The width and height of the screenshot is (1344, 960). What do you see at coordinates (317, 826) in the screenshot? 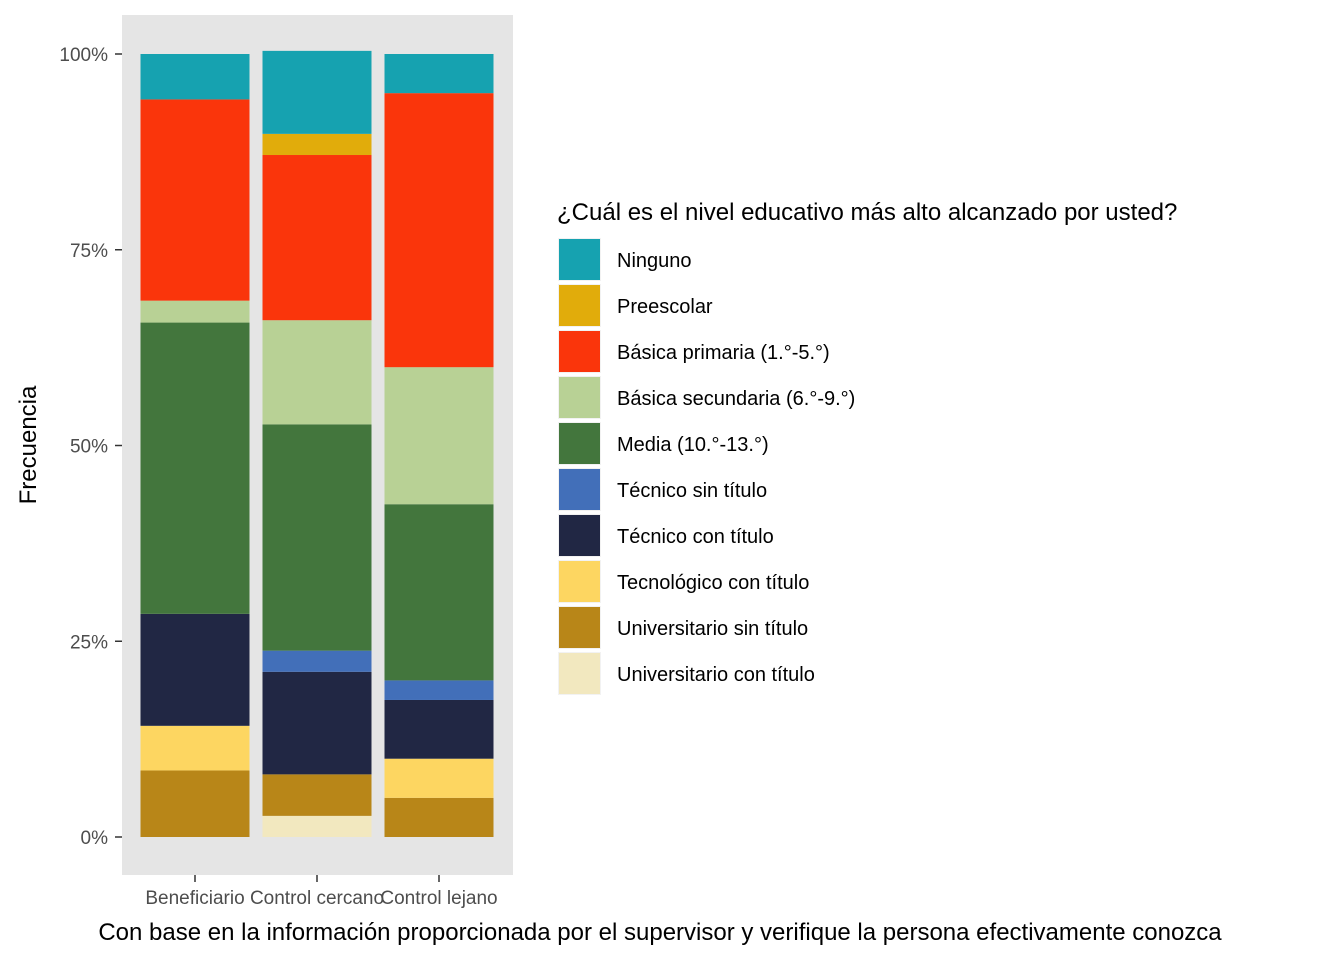
I see `bar-segment-1-universitario-con-t-tulo` at bounding box center [317, 826].